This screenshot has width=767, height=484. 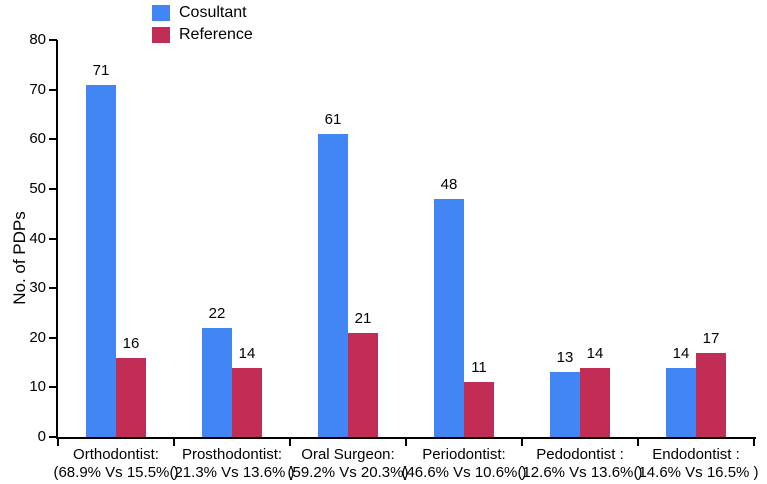 I want to click on bar-value-cosultant-2: 61, so click(x=333, y=120).